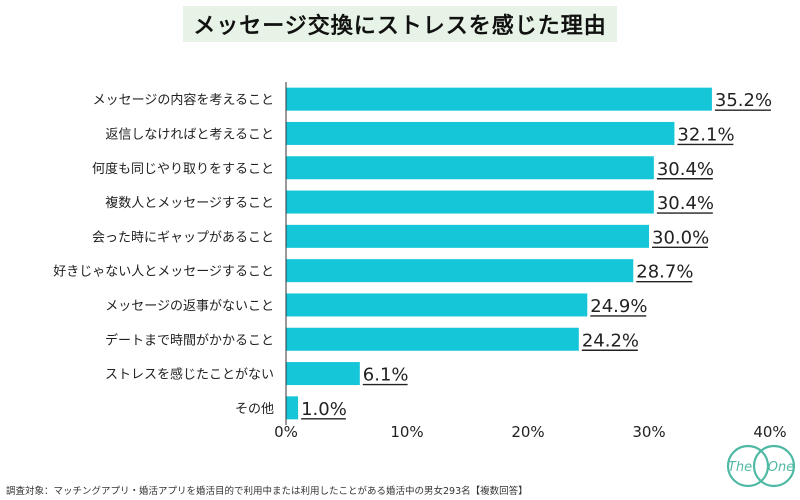  Describe the element at coordinates (527, 432) in the screenshot. I see `x-tick-label: 20%` at that location.